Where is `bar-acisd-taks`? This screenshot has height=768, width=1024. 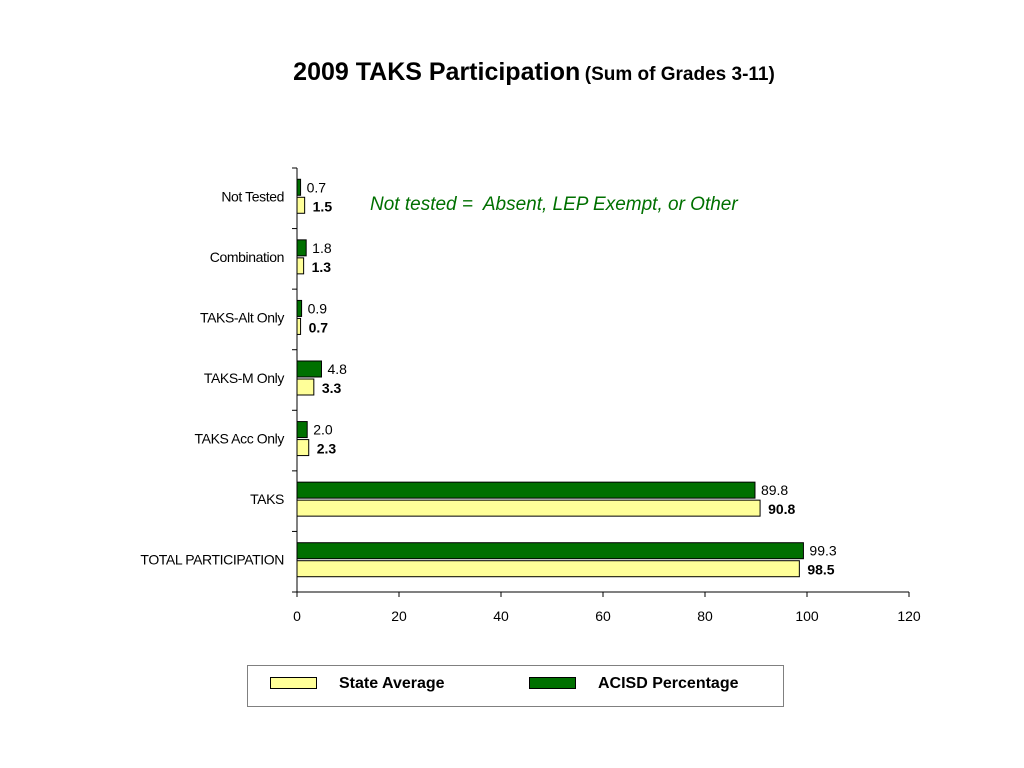
bar-acisd-taks is located at coordinates (526, 490).